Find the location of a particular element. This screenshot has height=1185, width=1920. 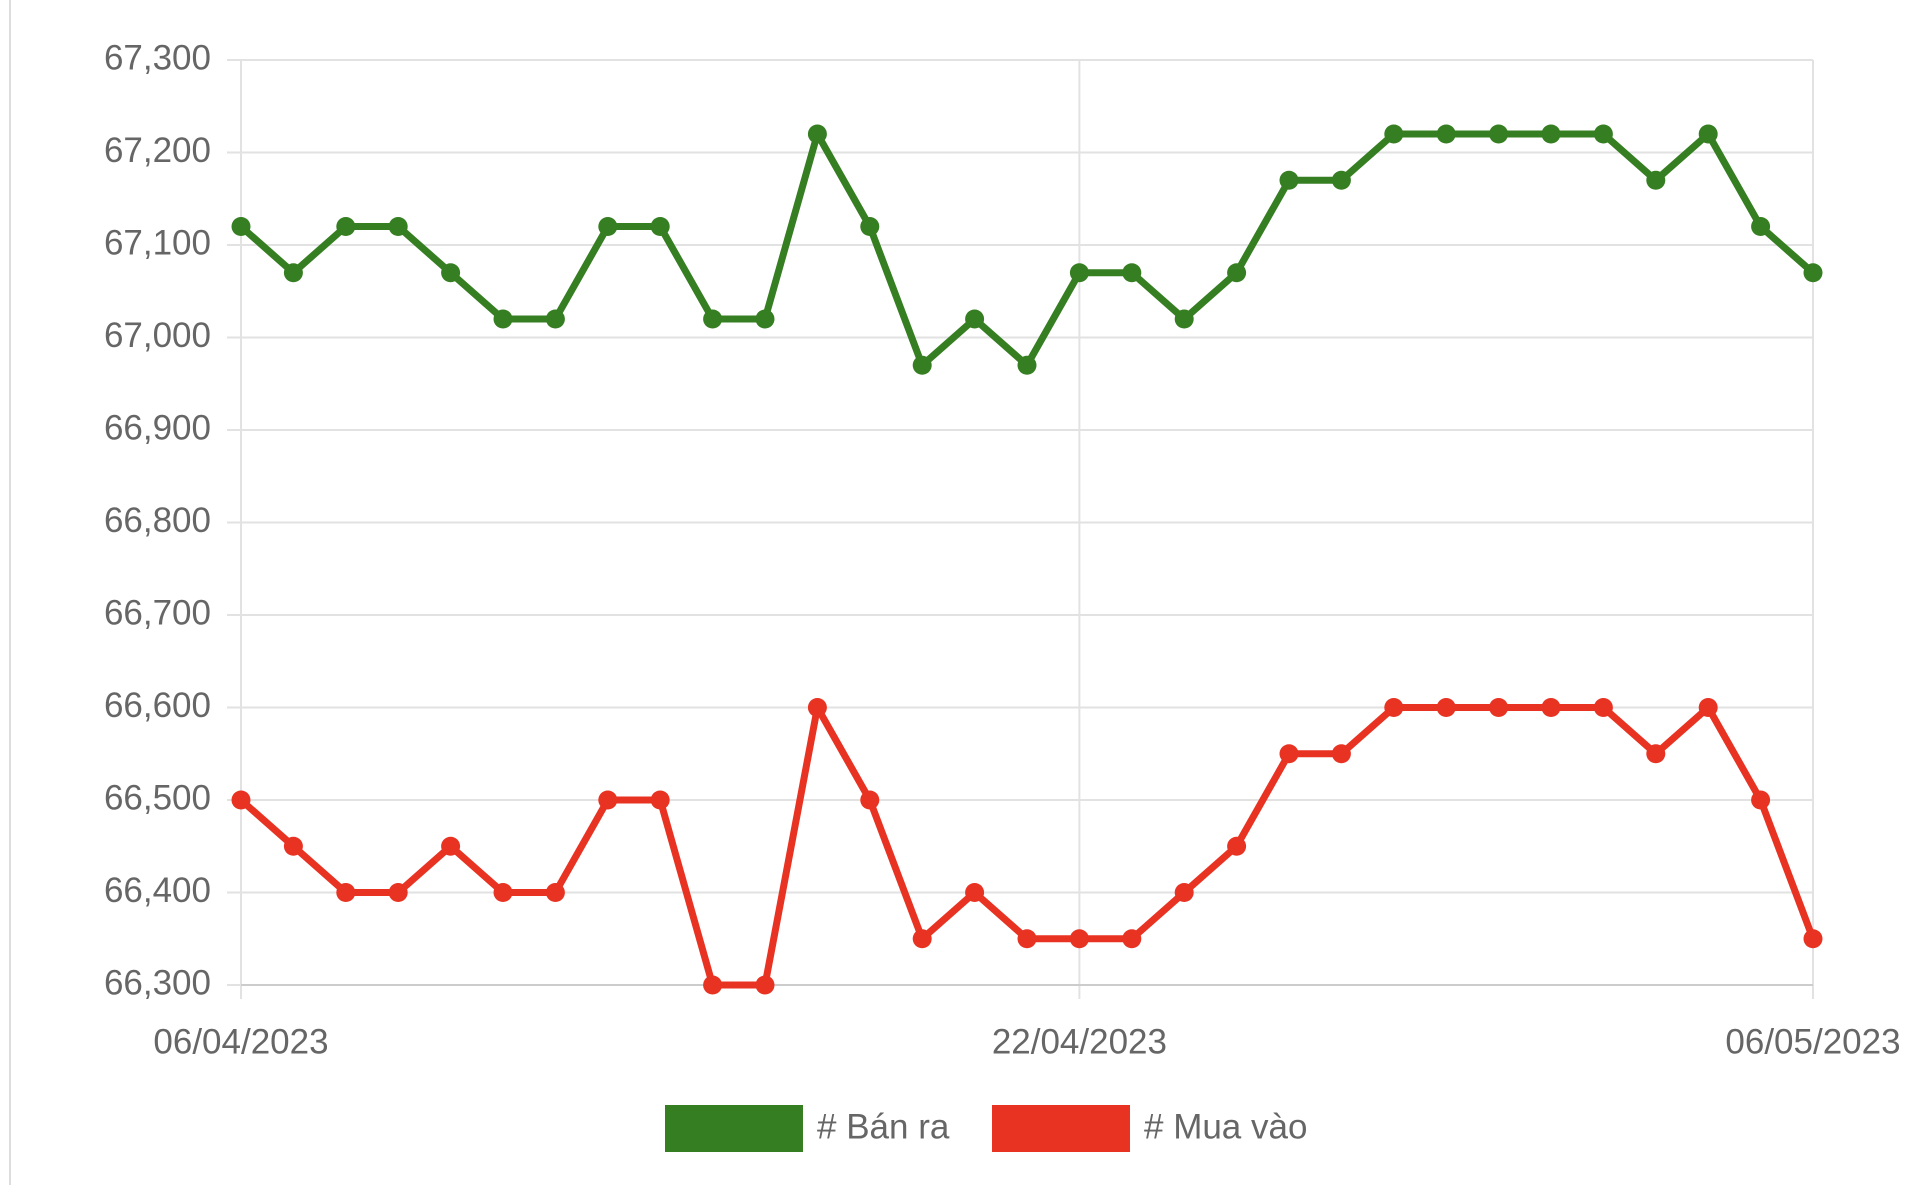

legend-label: # Mua vào is located at coordinates (1225, 1126).